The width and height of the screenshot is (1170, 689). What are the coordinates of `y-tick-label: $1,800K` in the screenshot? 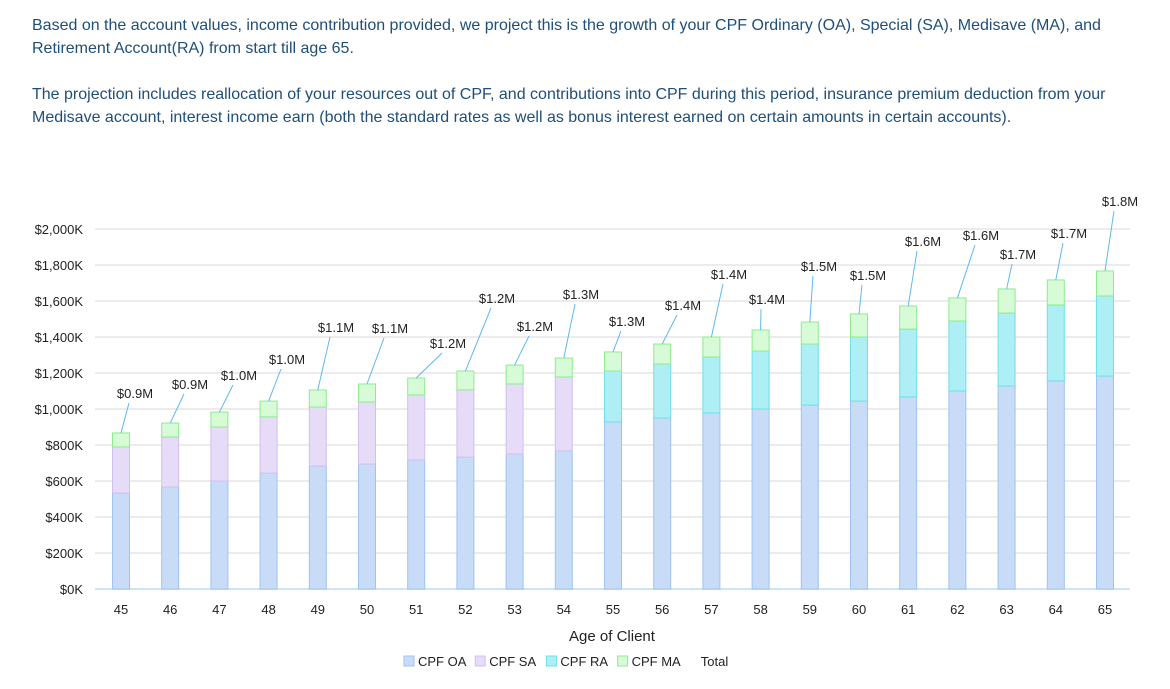 It's located at (59, 265).